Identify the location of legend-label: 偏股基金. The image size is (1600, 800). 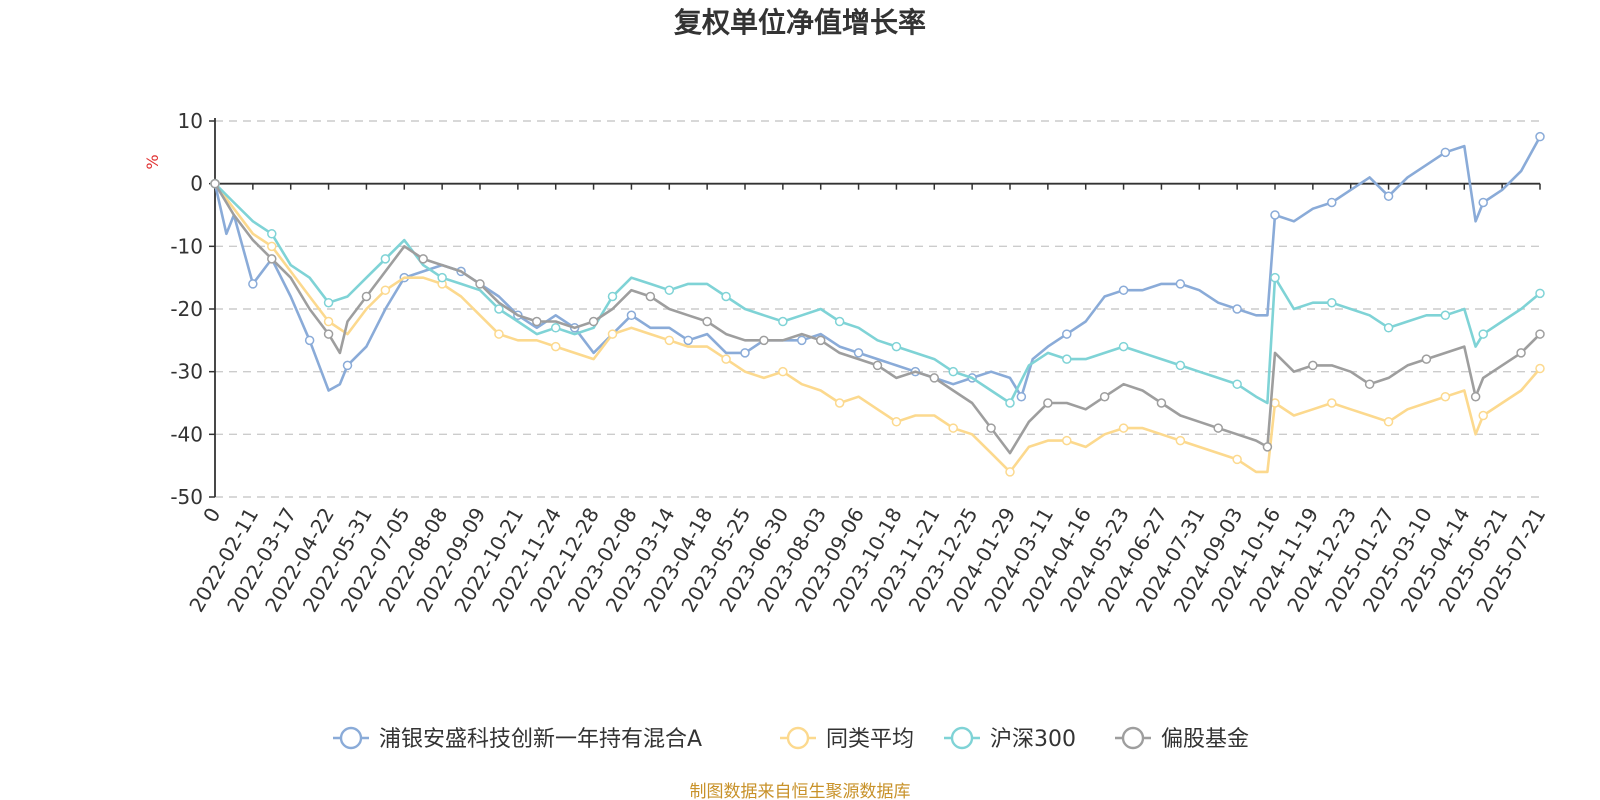
(1205, 739).